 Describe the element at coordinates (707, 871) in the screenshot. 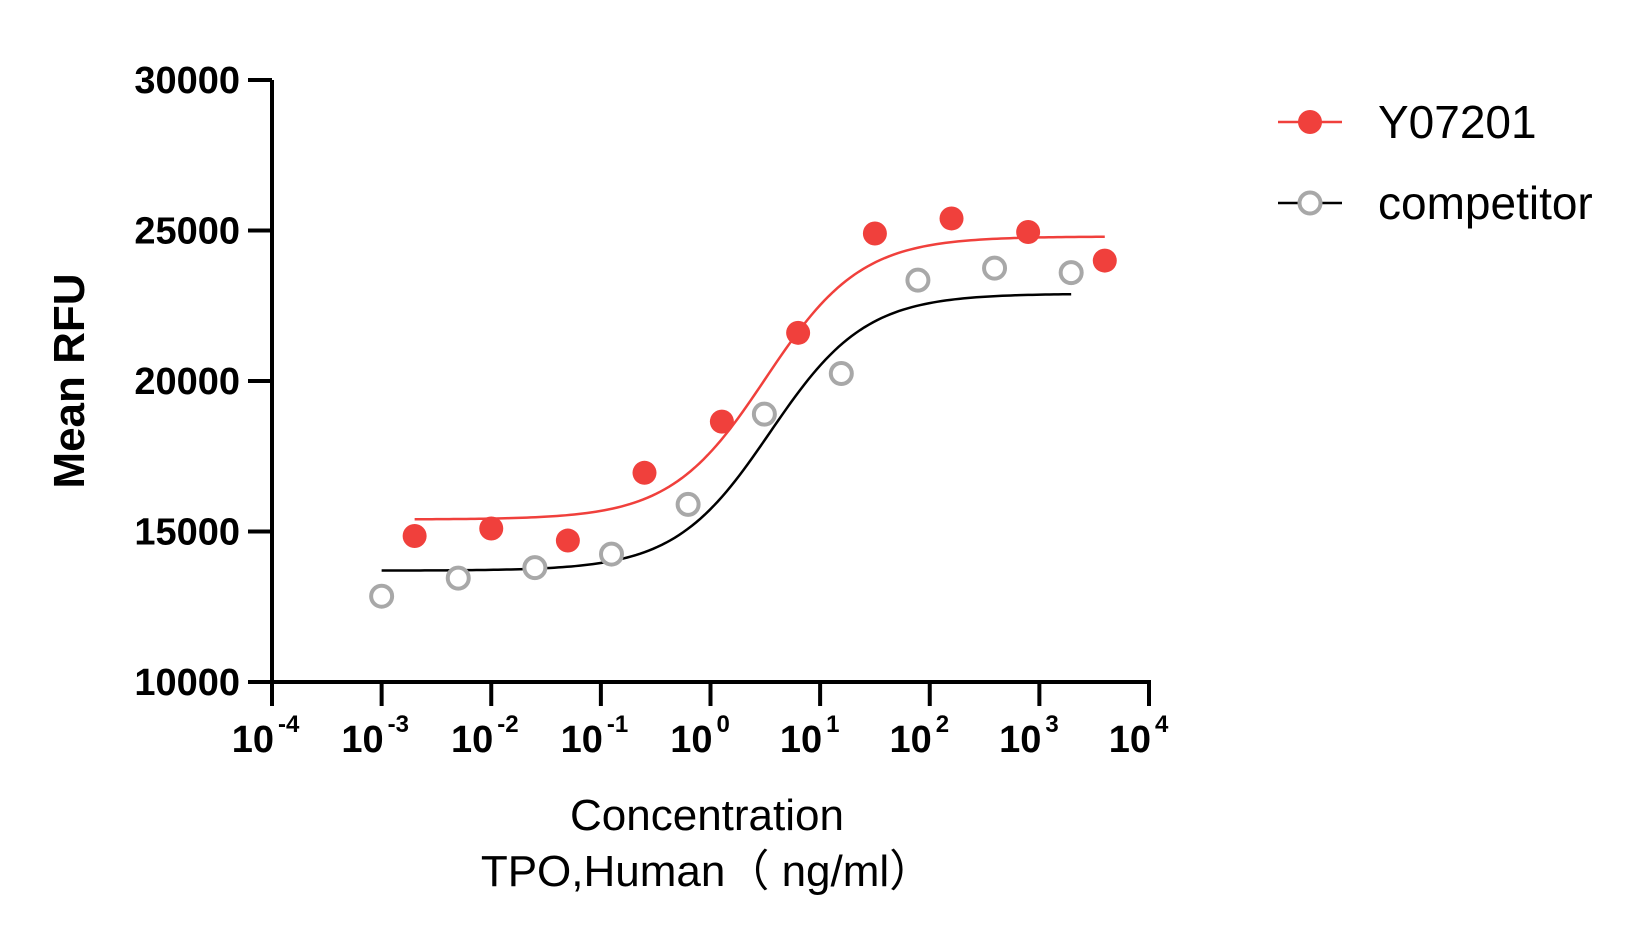

I see `x-axis-label-line2: TPO,Human（ ng/ml）` at that location.